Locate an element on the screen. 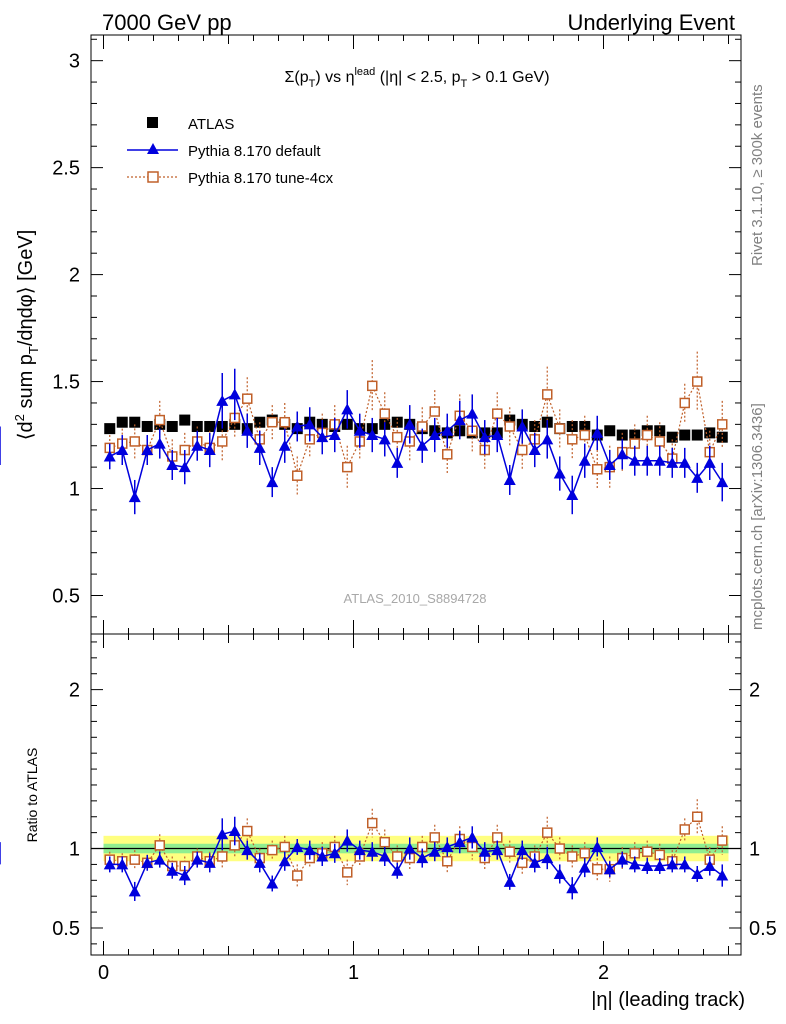 This screenshot has width=786, height=1024. main-title: Σ(pT) vs ηlead (|η| < 2.5, pT > 0.1 GeV) is located at coordinates (416, 78).